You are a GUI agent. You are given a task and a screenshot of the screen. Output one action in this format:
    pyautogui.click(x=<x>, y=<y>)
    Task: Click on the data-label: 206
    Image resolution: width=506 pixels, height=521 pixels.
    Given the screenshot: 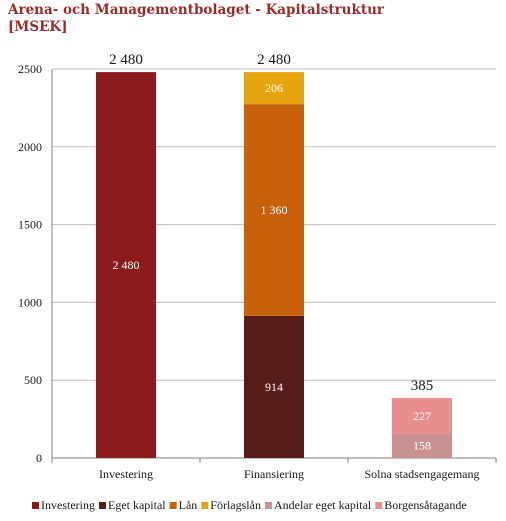 What is the action you would take?
    pyautogui.click(x=274, y=88)
    